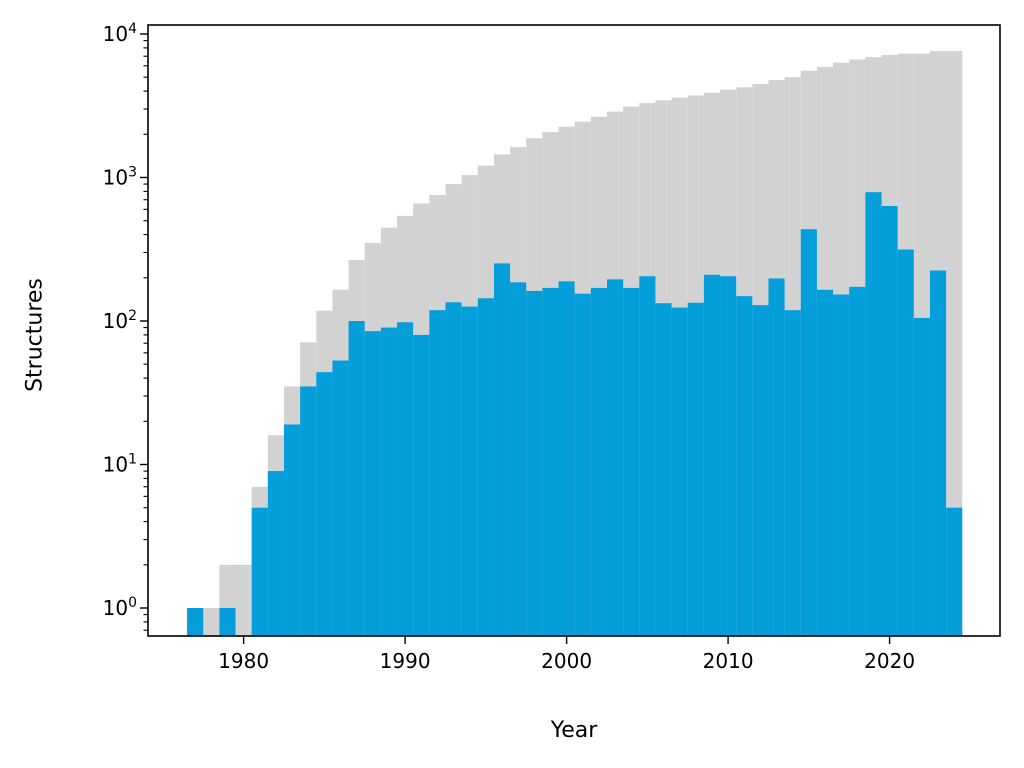 The height and width of the screenshot is (768, 1024). Describe the element at coordinates (954, 344) in the screenshot. I see `bar-total-structures-2024` at that location.